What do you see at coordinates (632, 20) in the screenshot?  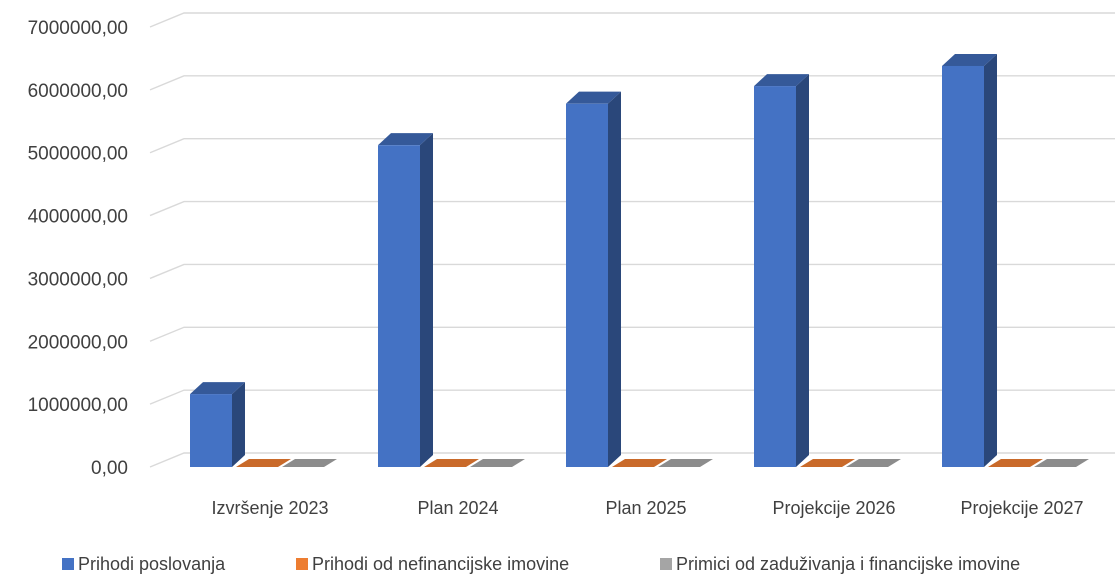 I see `gridline` at bounding box center [632, 20].